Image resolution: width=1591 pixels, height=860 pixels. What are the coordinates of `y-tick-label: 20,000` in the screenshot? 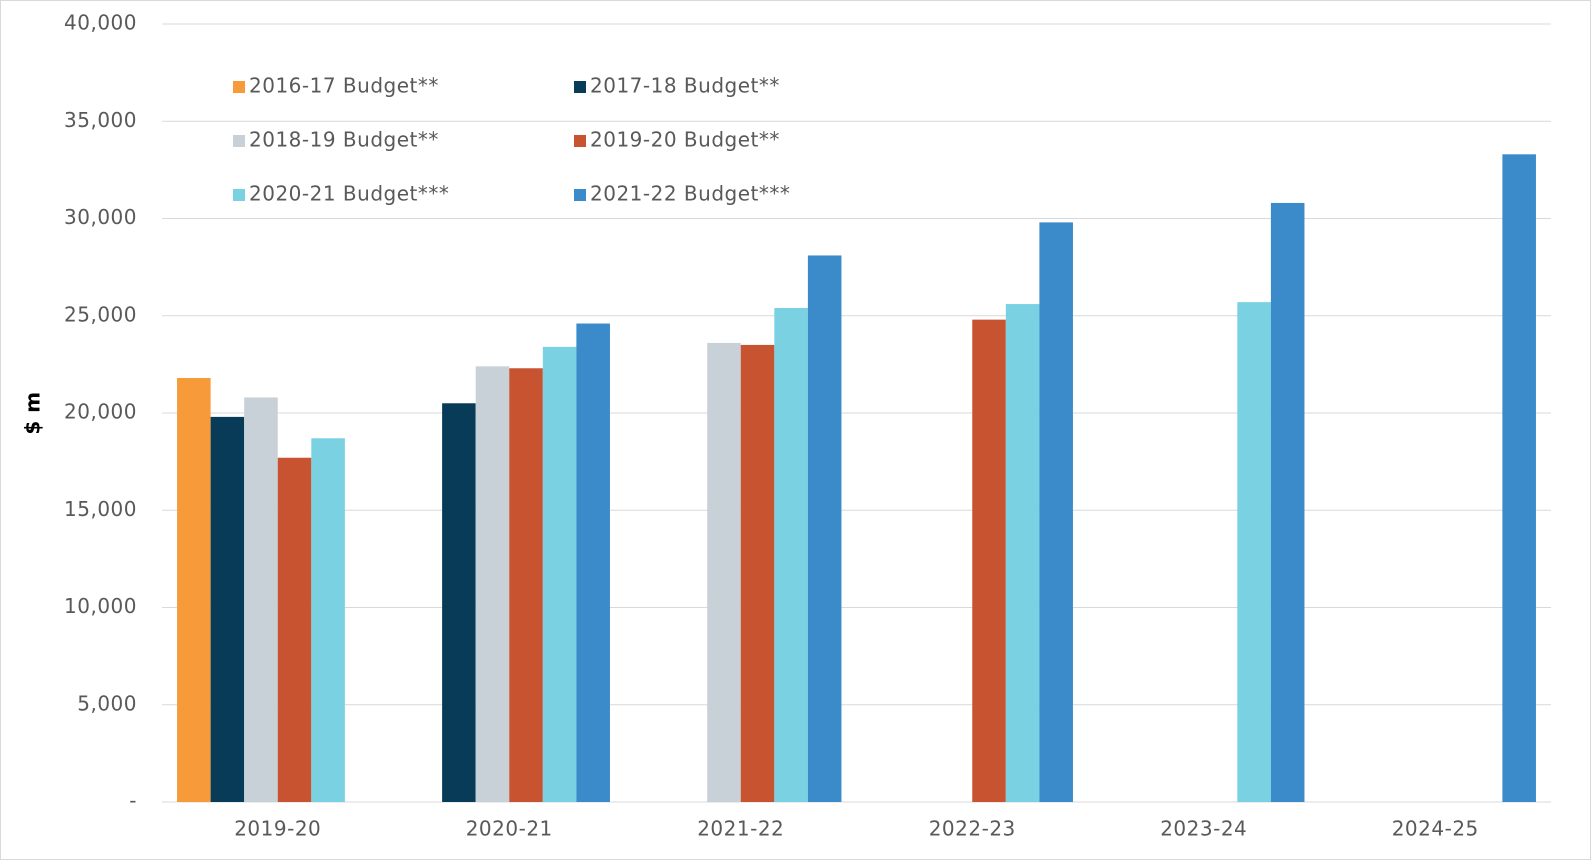 It's located at (100, 412).